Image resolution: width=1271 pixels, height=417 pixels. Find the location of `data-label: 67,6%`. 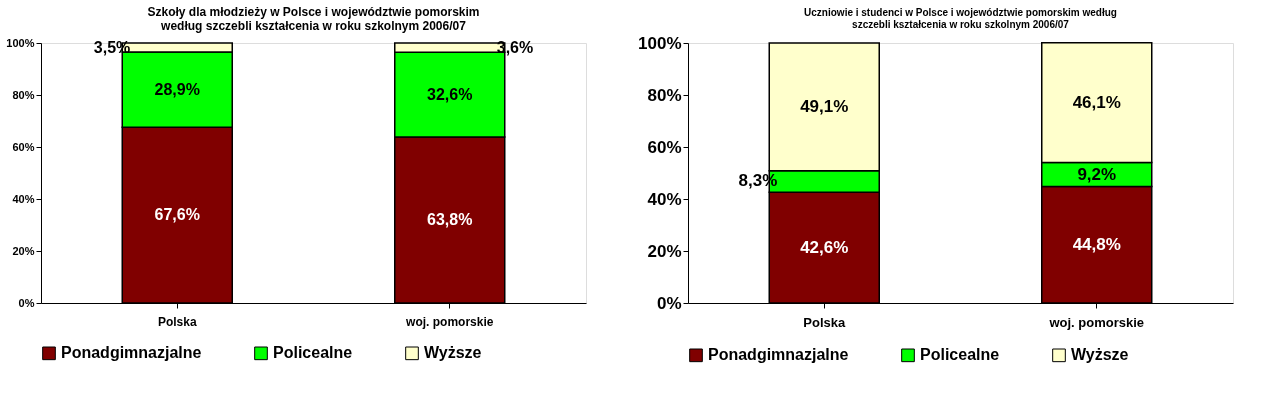

data-label: 67,6% is located at coordinates (177, 215).